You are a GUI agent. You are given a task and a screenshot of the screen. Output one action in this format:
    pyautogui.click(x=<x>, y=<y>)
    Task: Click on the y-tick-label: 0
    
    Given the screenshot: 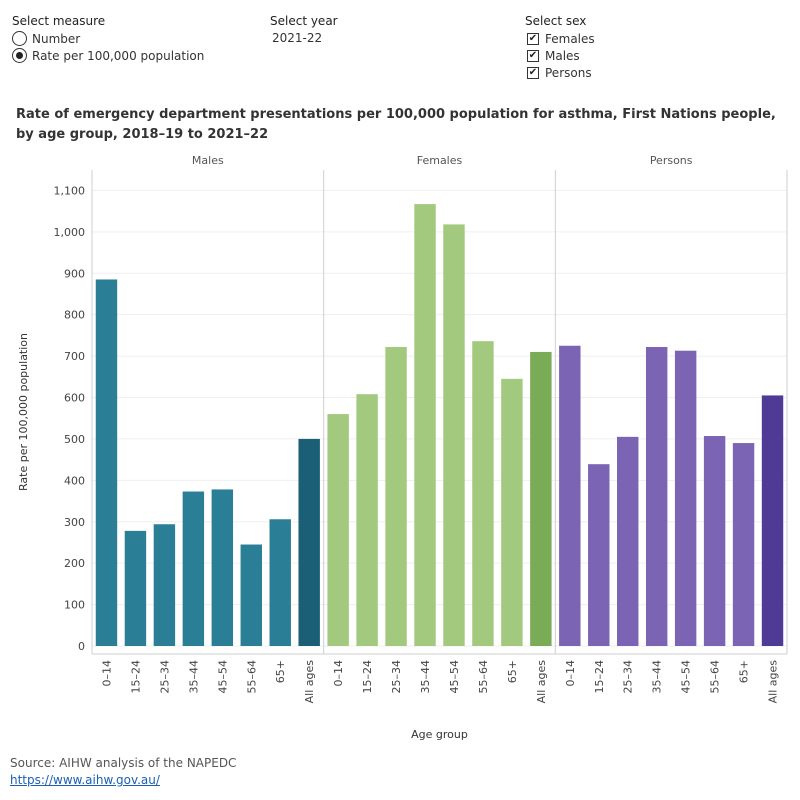 What is the action you would take?
    pyautogui.click(x=81, y=646)
    